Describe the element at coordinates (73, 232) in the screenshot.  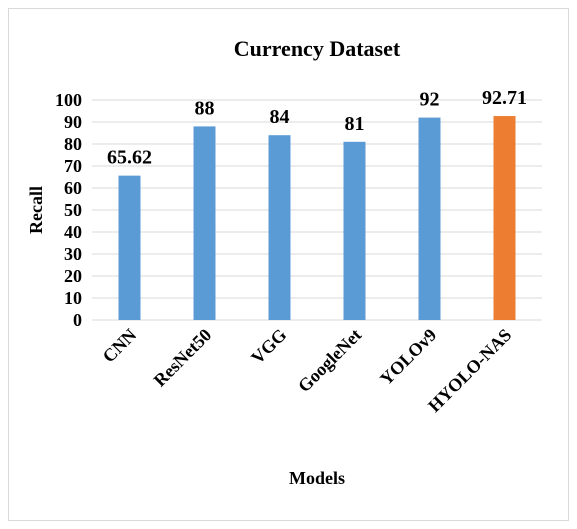
I see `y-tick-label: 40` at that location.